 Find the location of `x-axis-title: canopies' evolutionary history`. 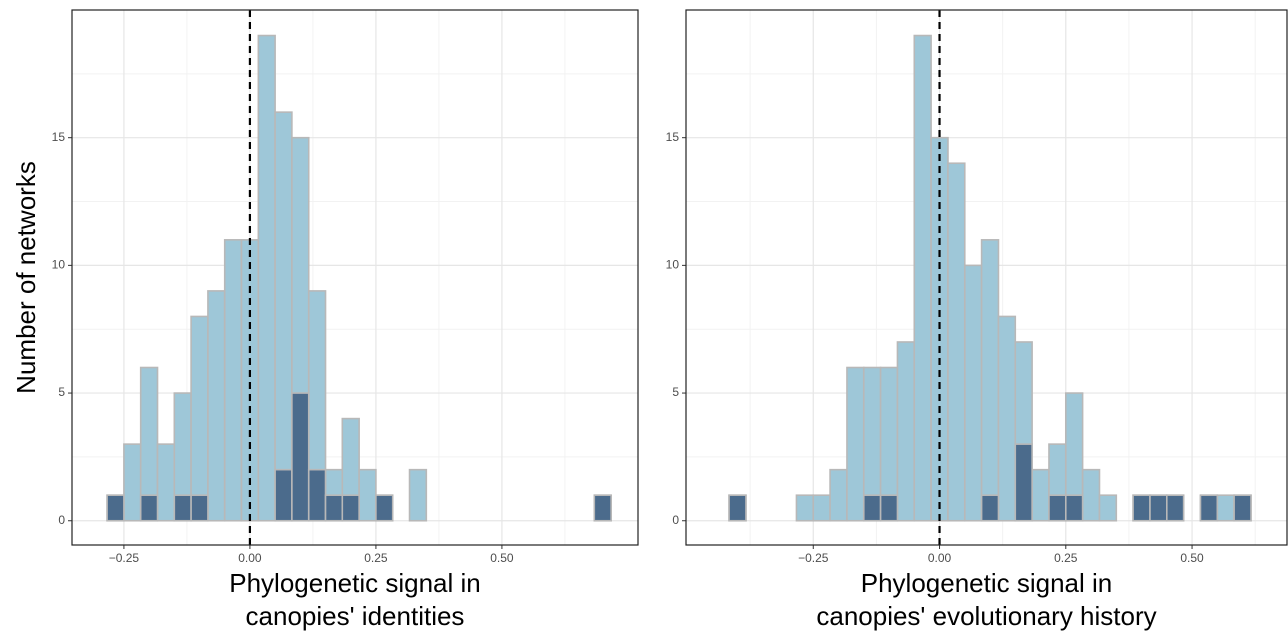

x-axis-title: canopies' evolutionary history is located at coordinates (986, 616).